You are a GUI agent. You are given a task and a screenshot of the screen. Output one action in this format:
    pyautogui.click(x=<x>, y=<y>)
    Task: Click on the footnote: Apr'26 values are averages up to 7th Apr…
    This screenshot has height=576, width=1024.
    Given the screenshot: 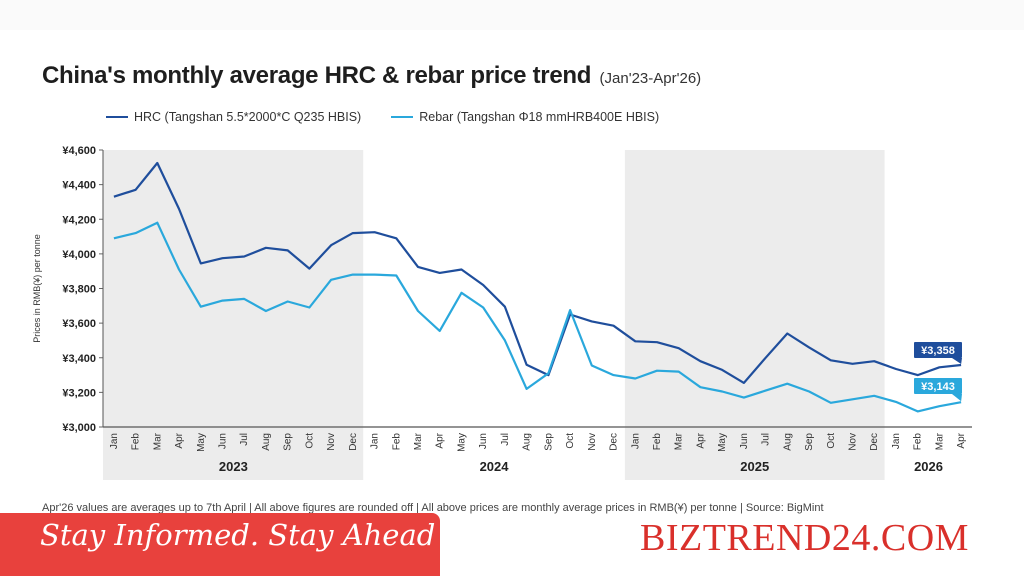 What is the action you would take?
    pyautogui.click(x=433, y=508)
    